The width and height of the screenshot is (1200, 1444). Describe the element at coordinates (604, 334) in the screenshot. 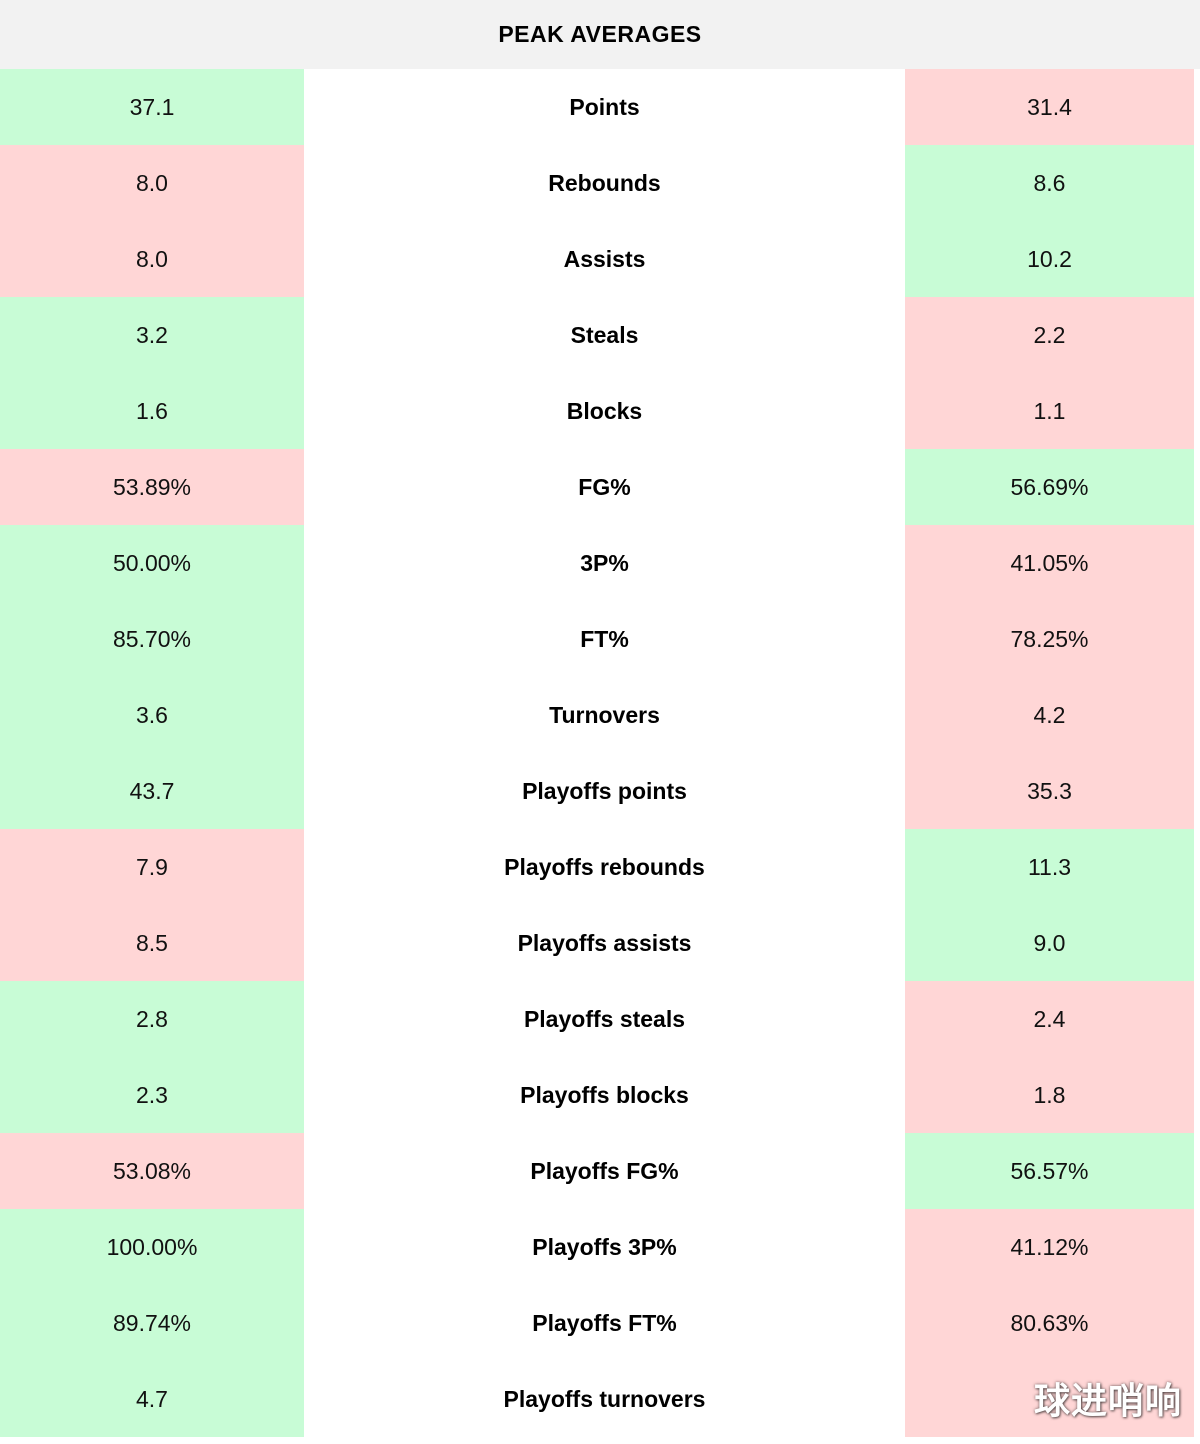

I see `stat-label: Steals` at that location.